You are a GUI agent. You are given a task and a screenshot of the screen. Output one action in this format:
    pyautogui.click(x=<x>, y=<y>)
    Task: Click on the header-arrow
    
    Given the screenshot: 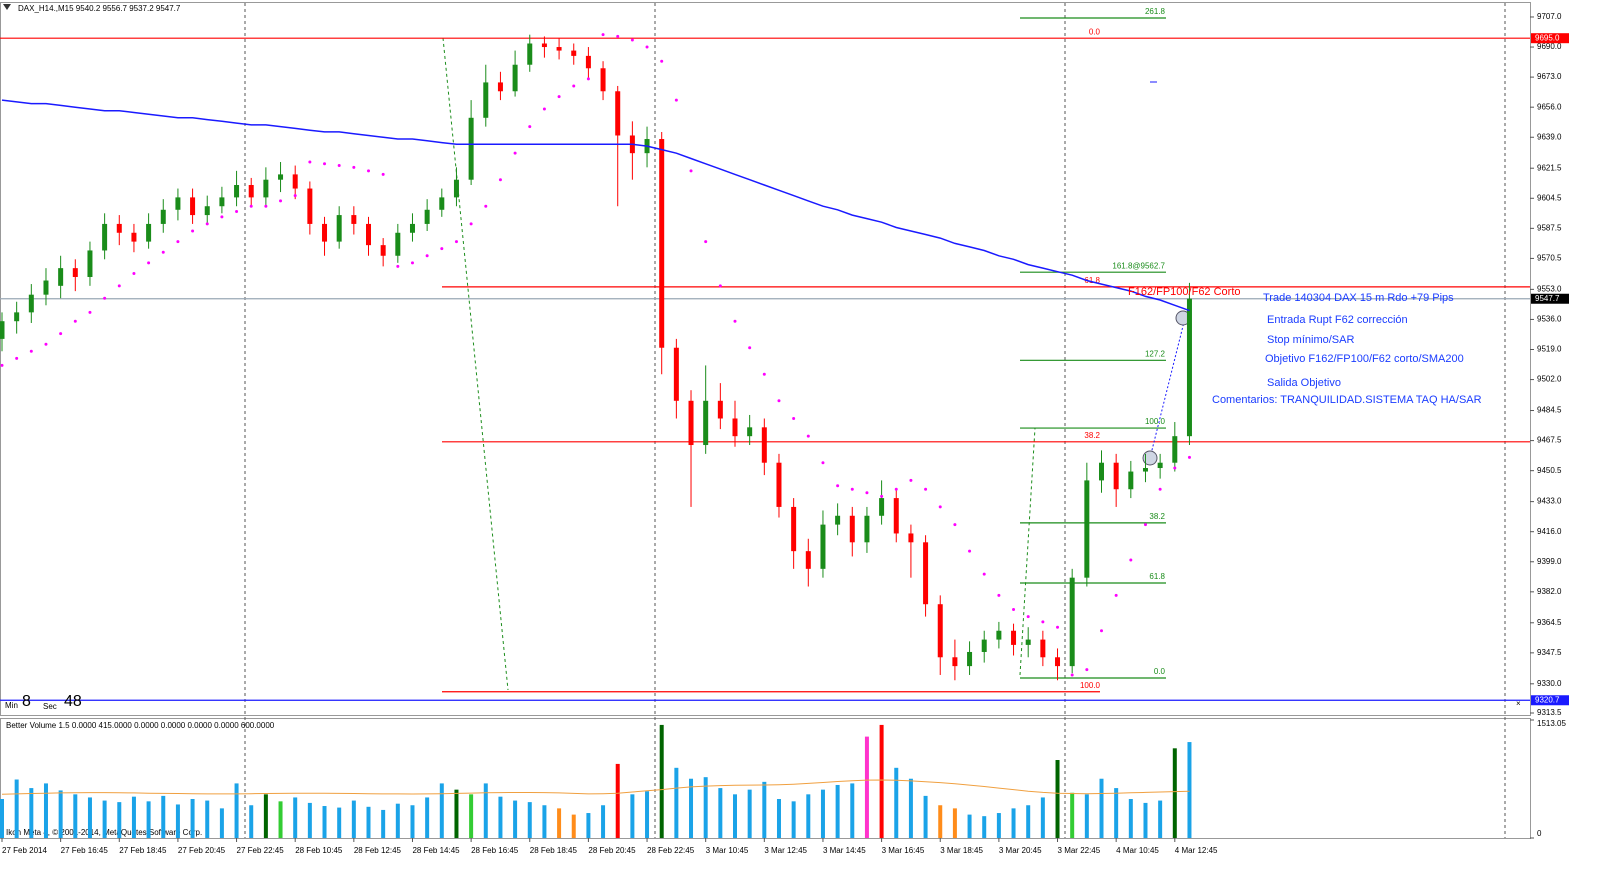 What is the action you would take?
    pyautogui.click(x=7, y=7)
    